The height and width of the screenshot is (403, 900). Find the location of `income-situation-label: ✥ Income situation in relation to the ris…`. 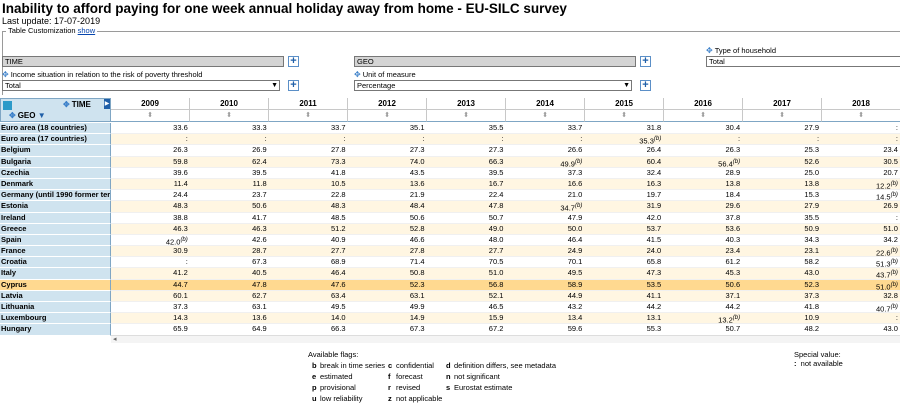

income-situation-label: ✥ Income situation in relation to the ris… is located at coordinates (102, 74).